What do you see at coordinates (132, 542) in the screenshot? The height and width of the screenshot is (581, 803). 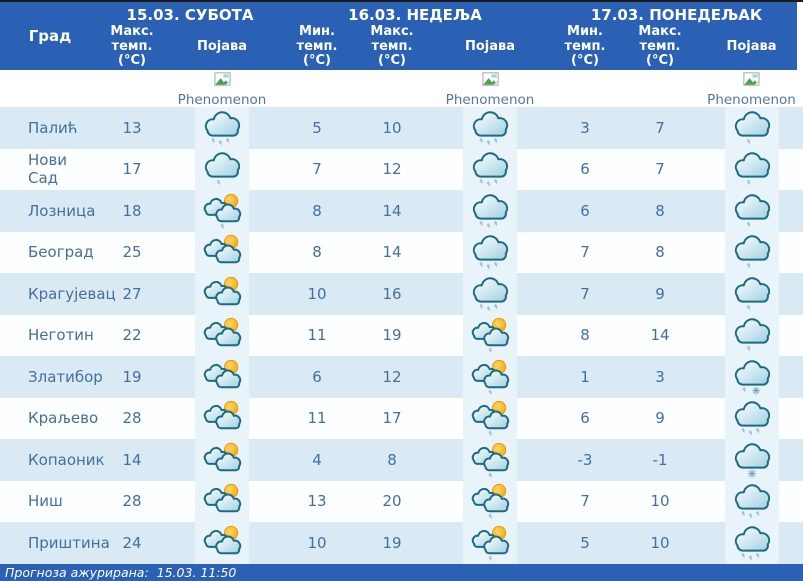 I see `max-temp-day1: 24` at bounding box center [132, 542].